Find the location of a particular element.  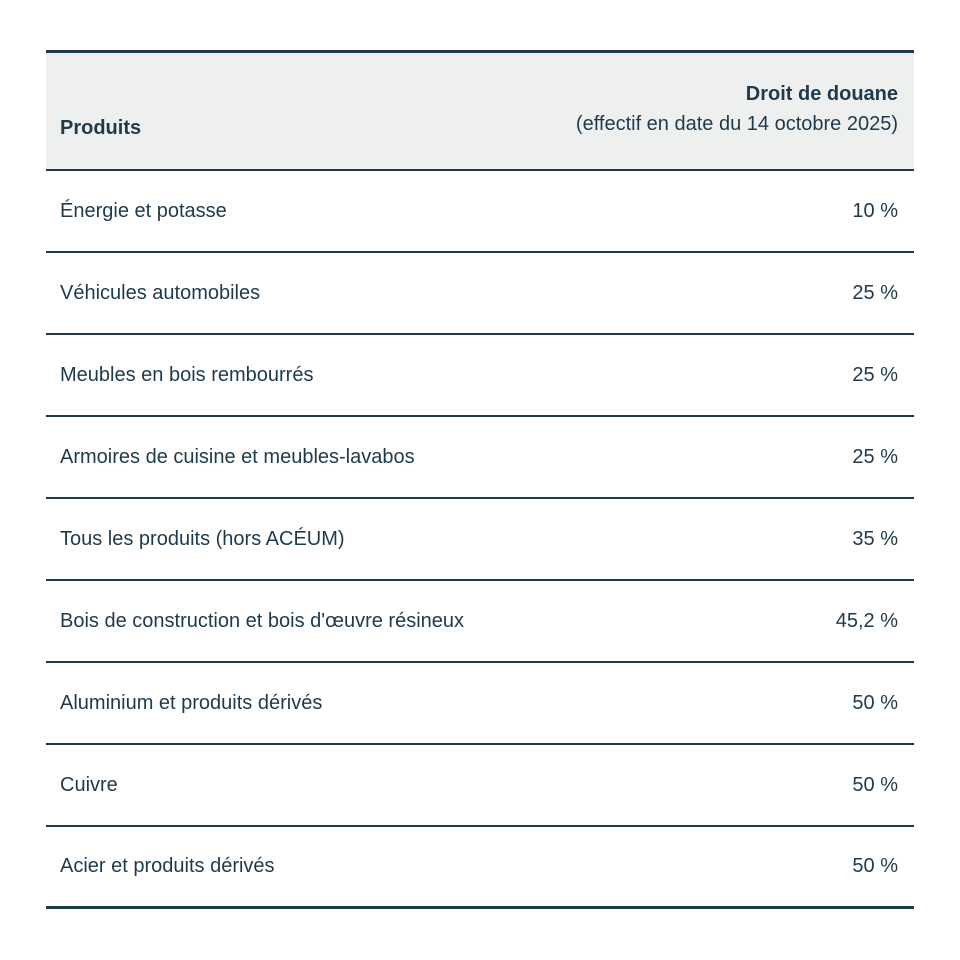

product-cell: Cuivre is located at coordinates (89, 784).